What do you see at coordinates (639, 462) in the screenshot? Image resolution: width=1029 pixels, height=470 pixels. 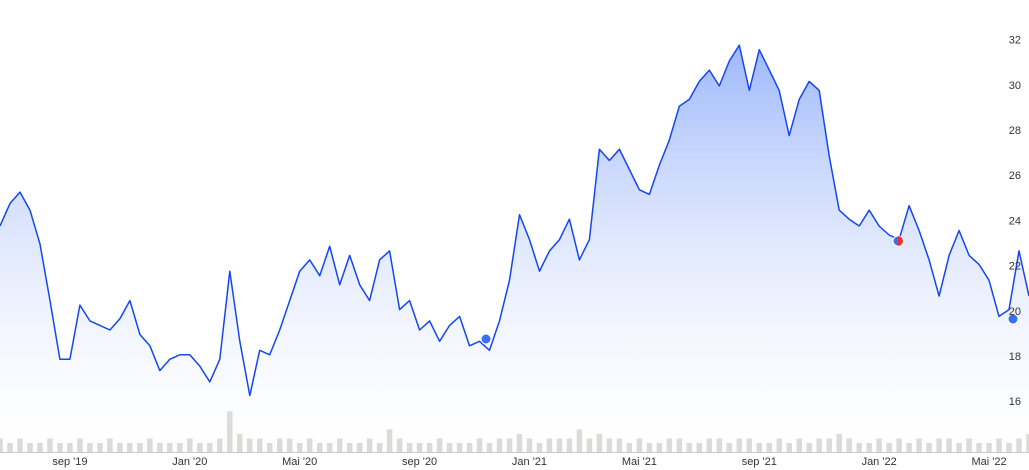 I see `x-tick-label: Mai '21` at bounding box center [639, 462].